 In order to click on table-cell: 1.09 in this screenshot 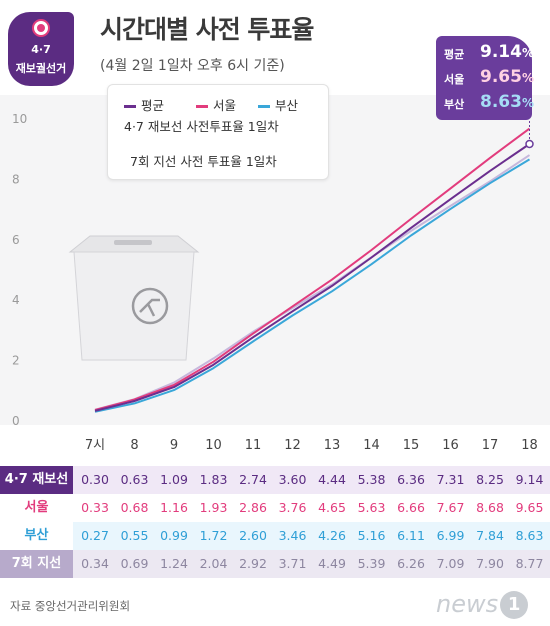, I will do `click(174, 479)`.